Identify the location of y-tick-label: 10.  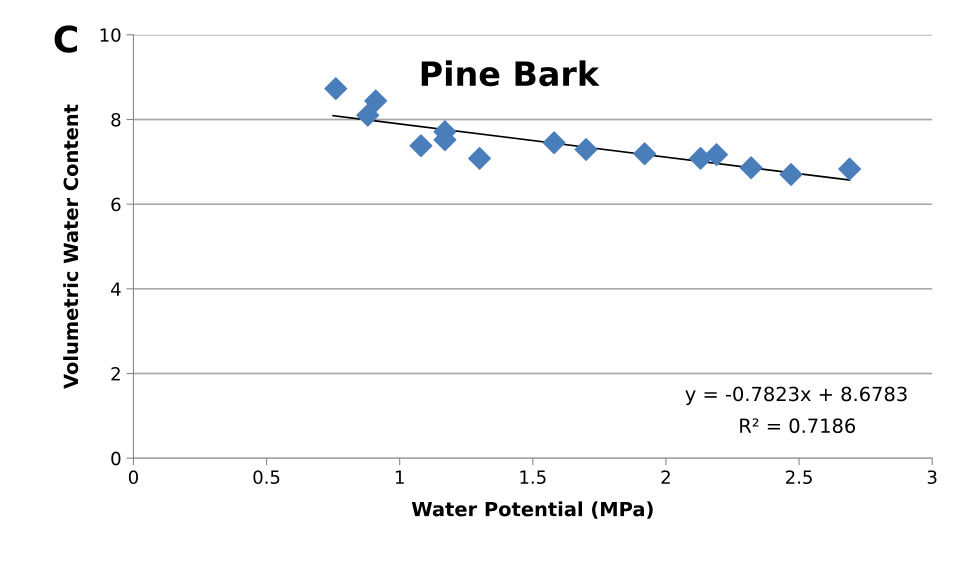
(110, 35).